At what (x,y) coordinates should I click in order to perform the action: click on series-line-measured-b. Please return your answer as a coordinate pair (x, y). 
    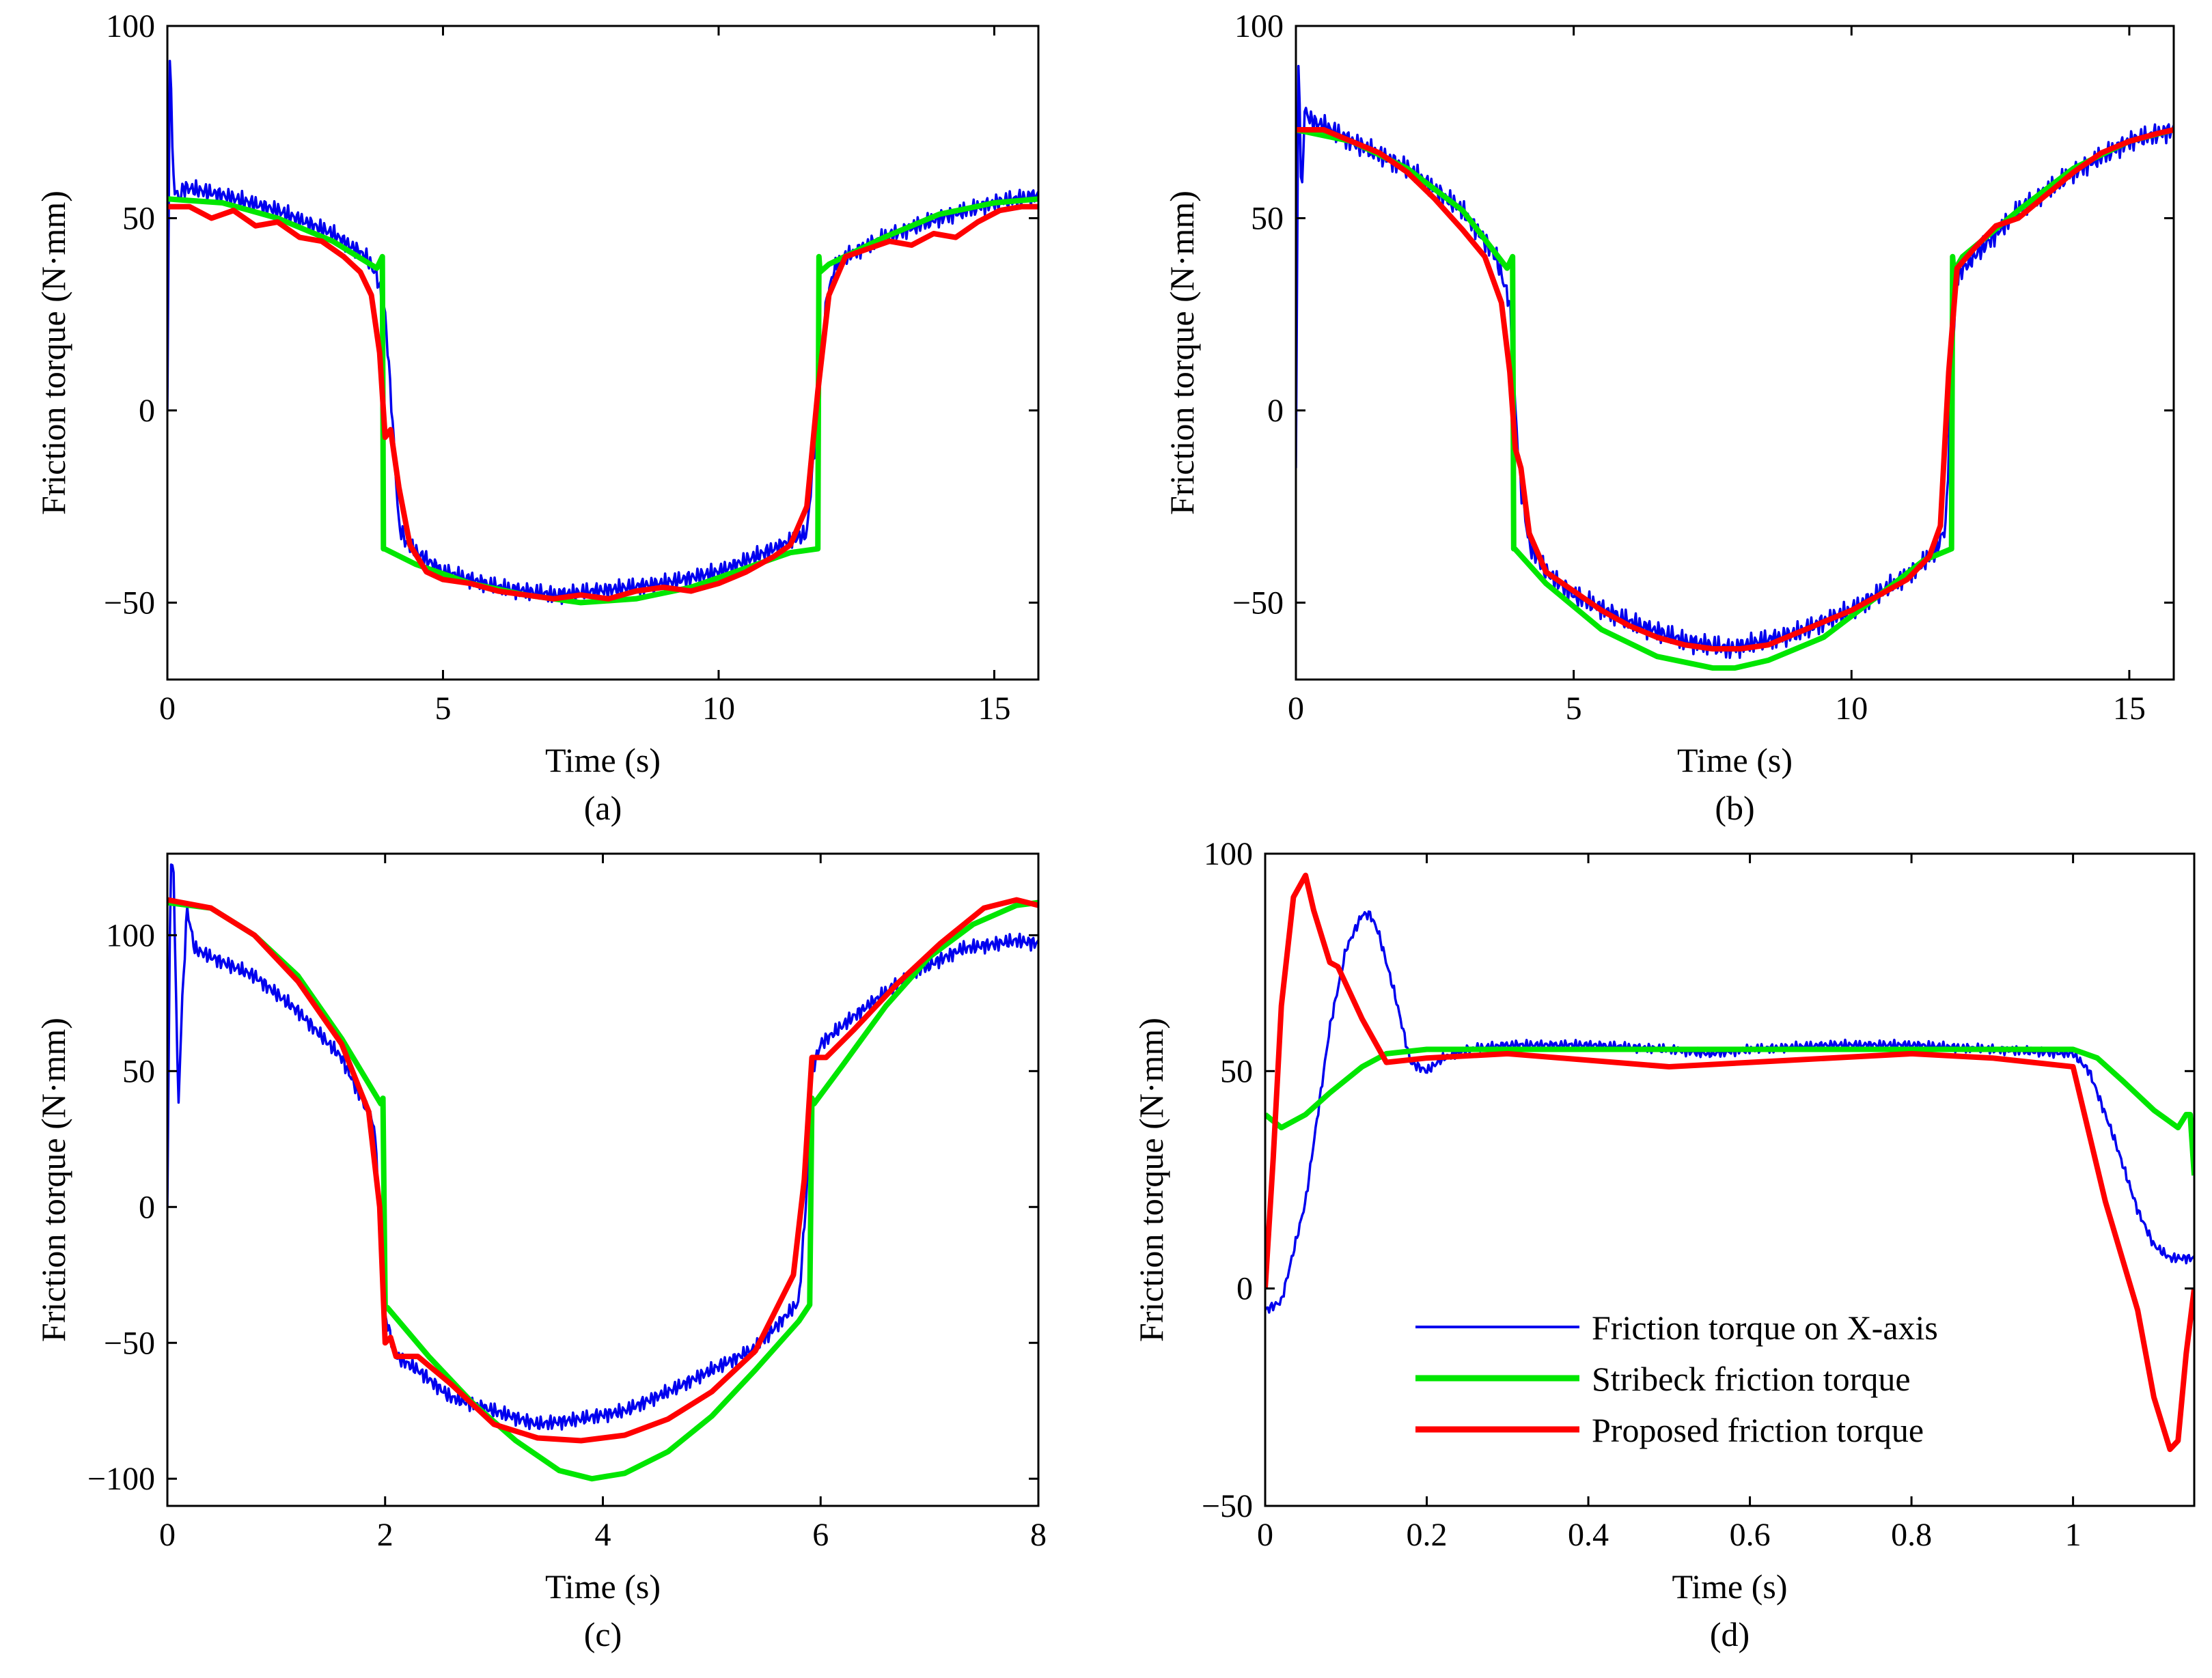
    Looking at the image, I should click on (1735, 361).